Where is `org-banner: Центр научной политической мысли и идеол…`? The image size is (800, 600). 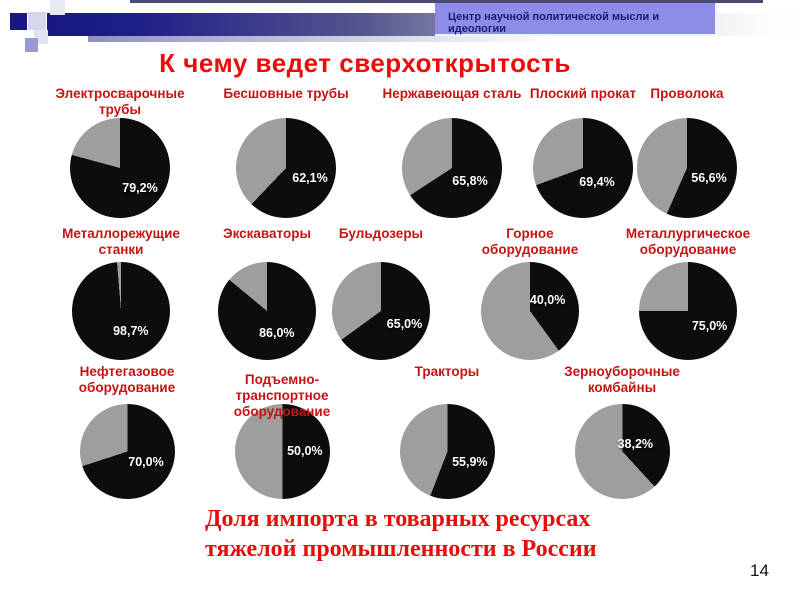 org-banner: Центр научной политической мысли и идеол… is located at coordinates (576, 19).